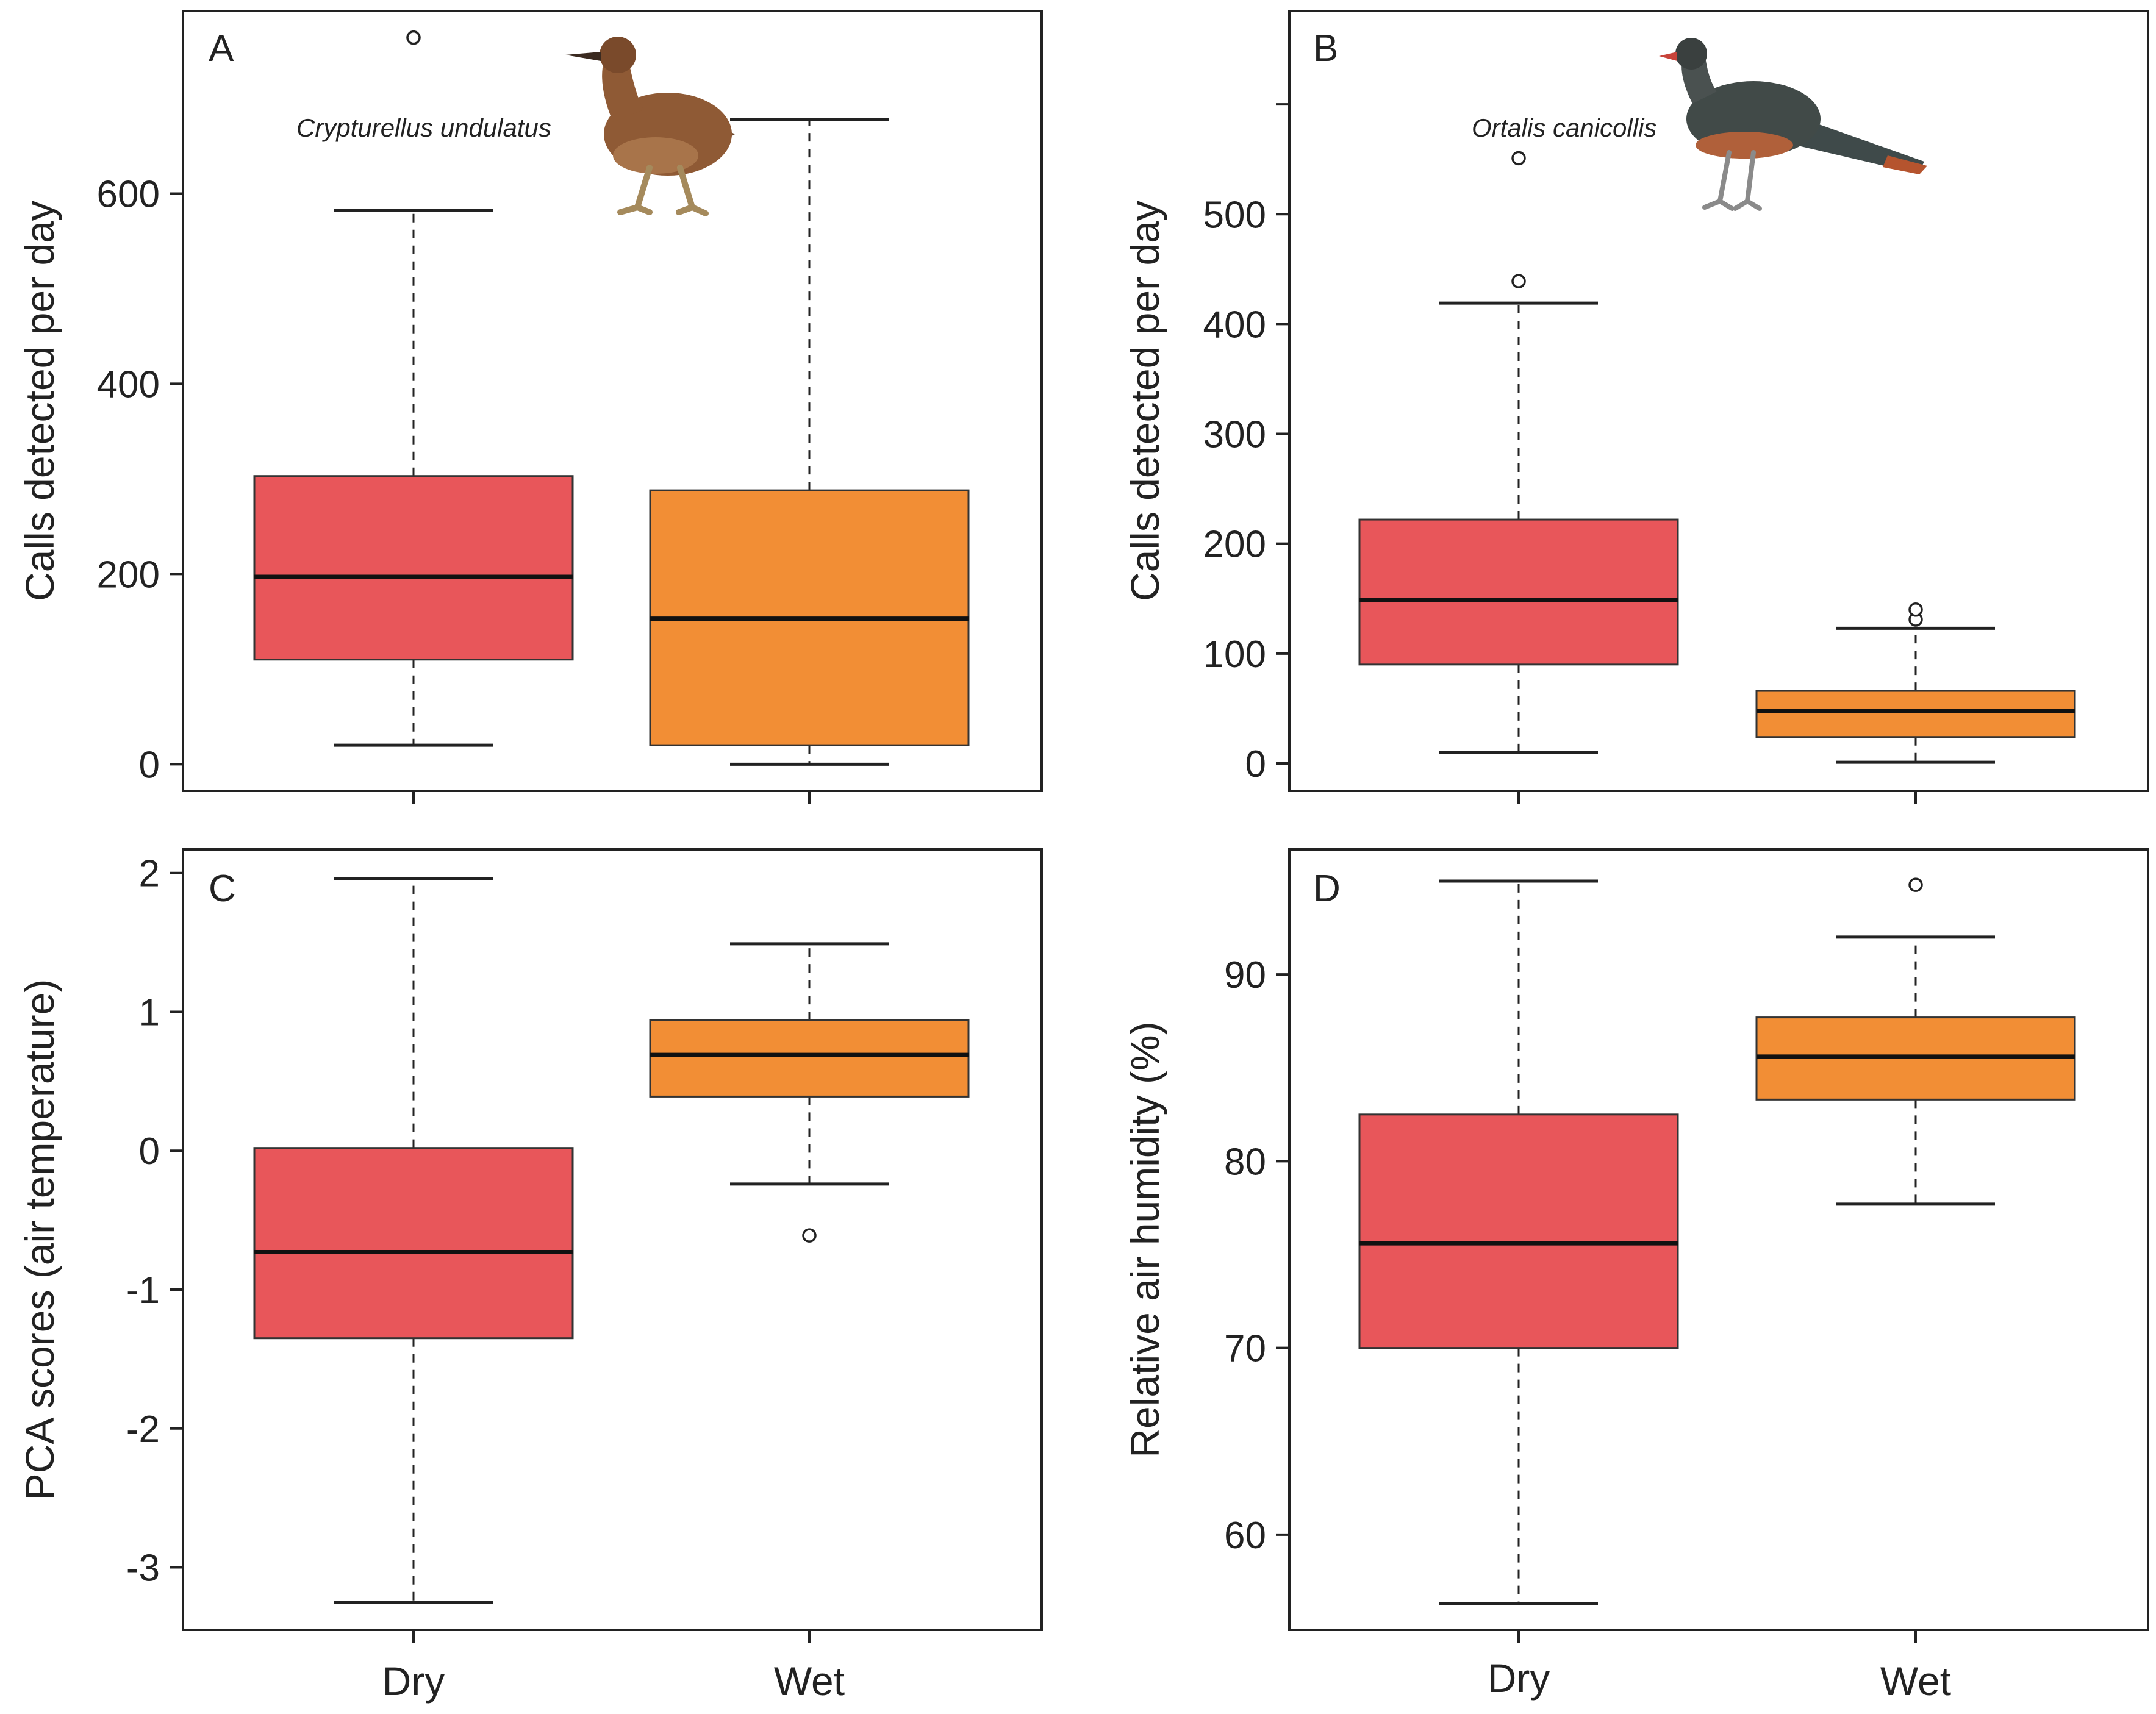 The width and height of the screenshot is (2156, 1714). Describe the element at coordinates (1245, 1162) in the screenshot. I see `y-tick-label: 80` at that location.